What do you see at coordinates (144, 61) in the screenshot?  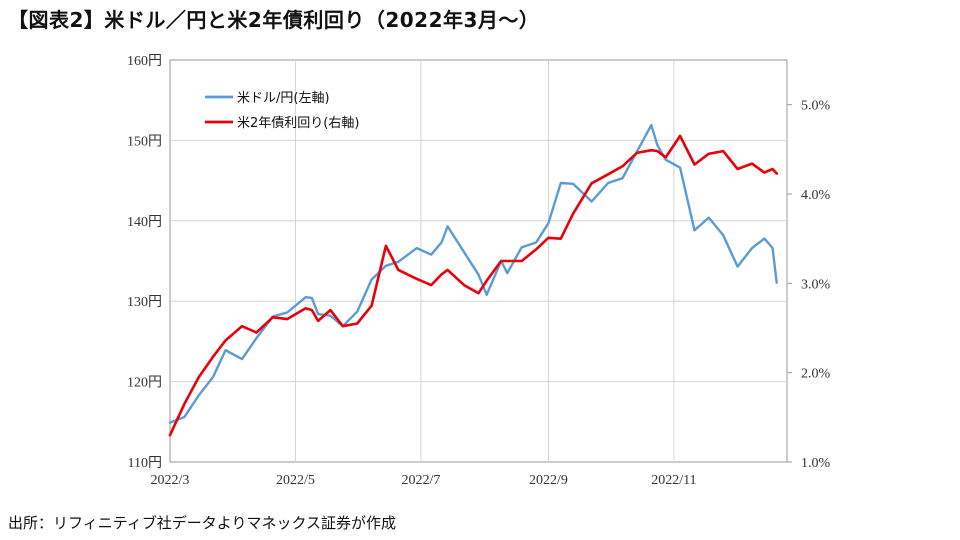 I see `y-left-tick-label: 160円` at bounding box center [144, 61].